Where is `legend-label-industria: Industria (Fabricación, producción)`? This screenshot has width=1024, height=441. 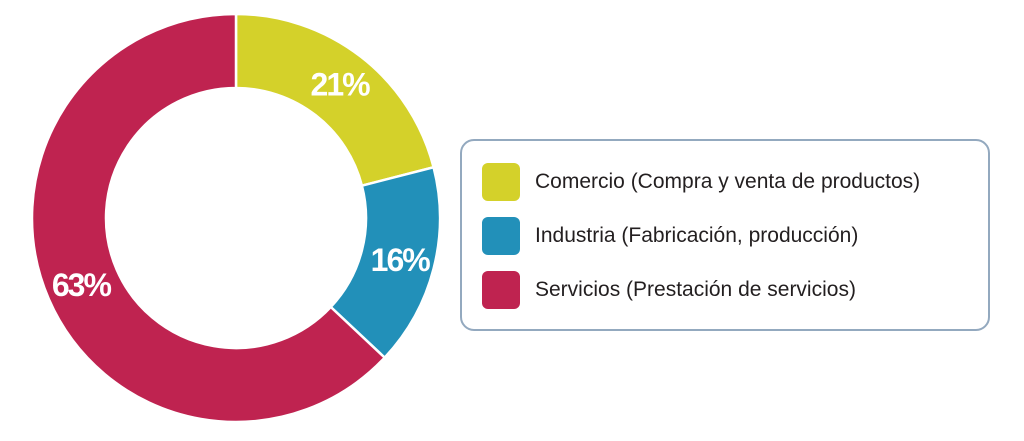
legend-label-industria: Industria (Fabricación, producción) is located at coordinates (697, 235).